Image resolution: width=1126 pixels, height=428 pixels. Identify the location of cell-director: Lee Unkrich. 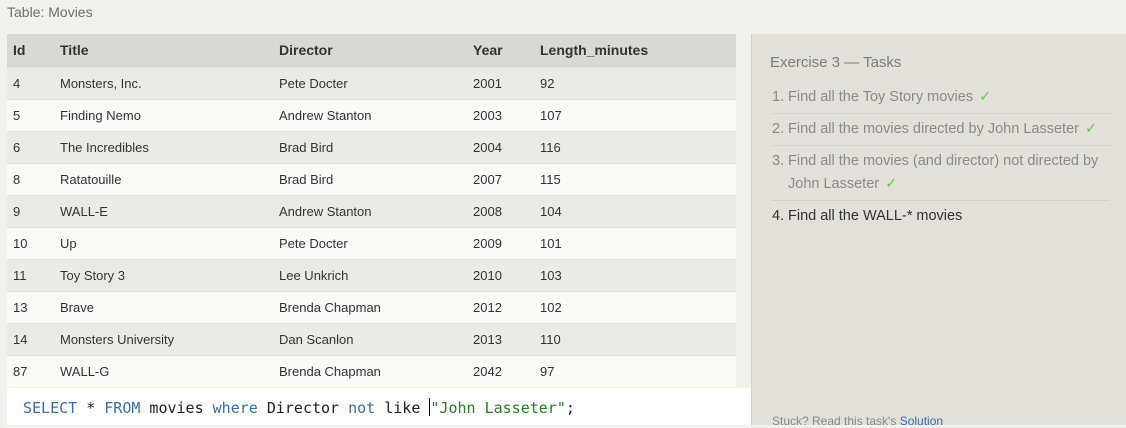
(314, 275).